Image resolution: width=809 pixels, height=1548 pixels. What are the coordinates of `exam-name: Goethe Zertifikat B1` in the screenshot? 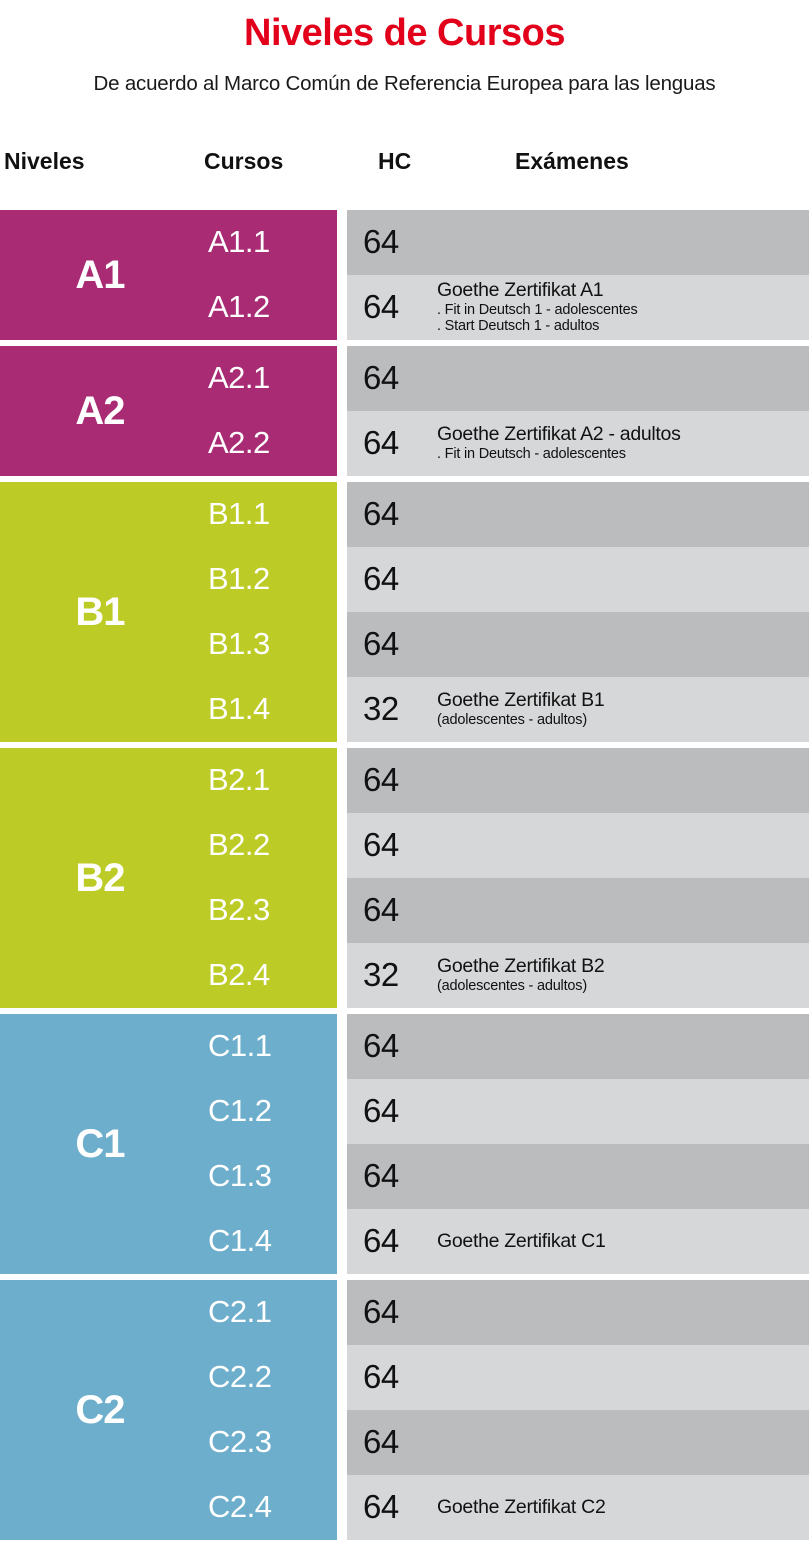 It's located at (521, 700).